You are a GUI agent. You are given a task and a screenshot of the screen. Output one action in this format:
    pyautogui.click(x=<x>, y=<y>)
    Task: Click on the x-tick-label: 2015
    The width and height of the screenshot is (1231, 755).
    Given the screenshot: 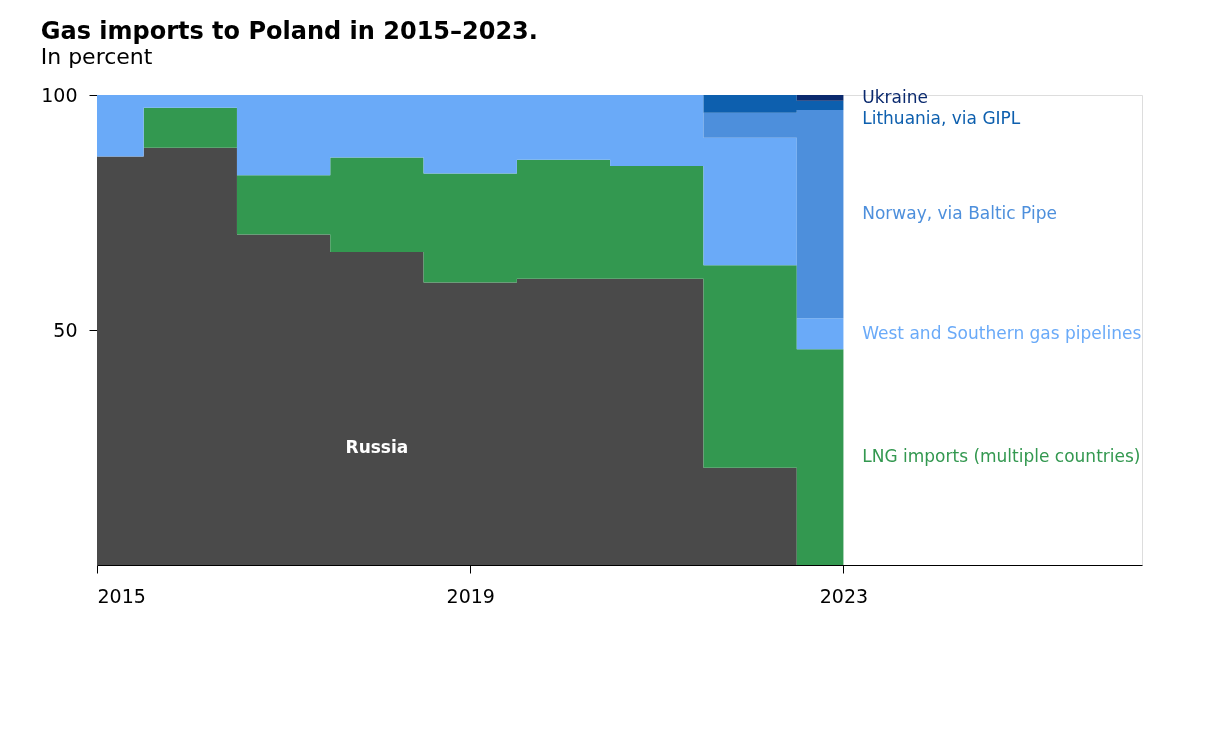 What is the action you would take?
    pyautogui.click(x=121, y=595)
    